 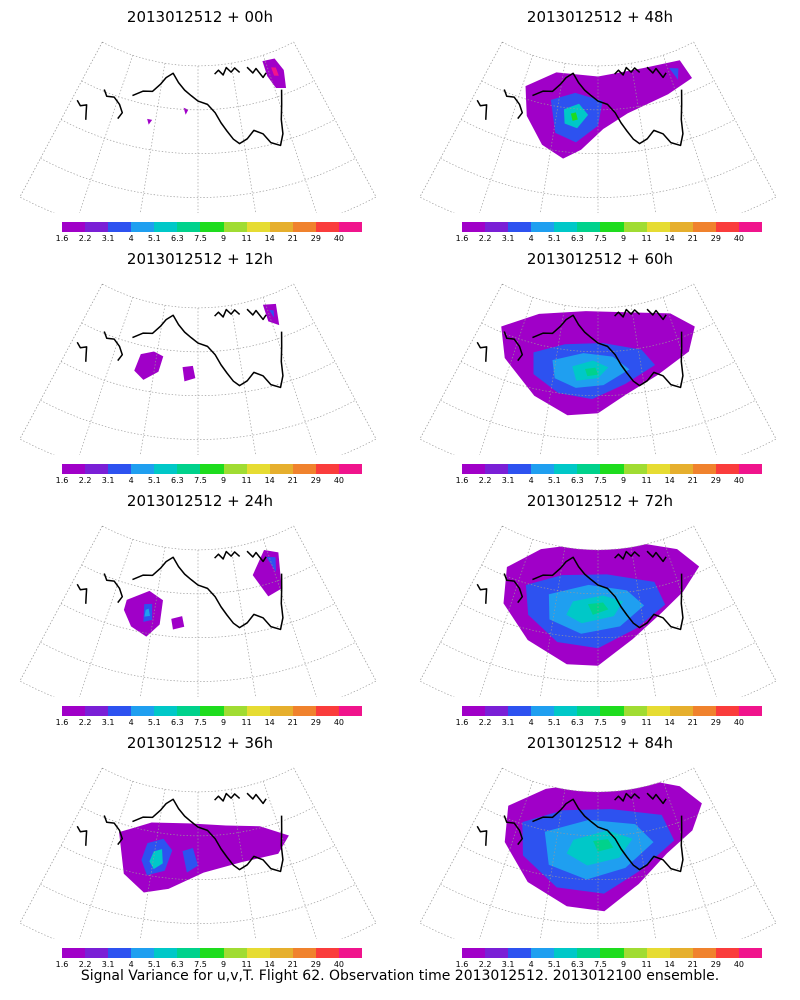 What do you see at coordinates (485, 238) in the screenshot?
I see `colorbar-tick-label: 2.2` at bounding box center [485, 238].